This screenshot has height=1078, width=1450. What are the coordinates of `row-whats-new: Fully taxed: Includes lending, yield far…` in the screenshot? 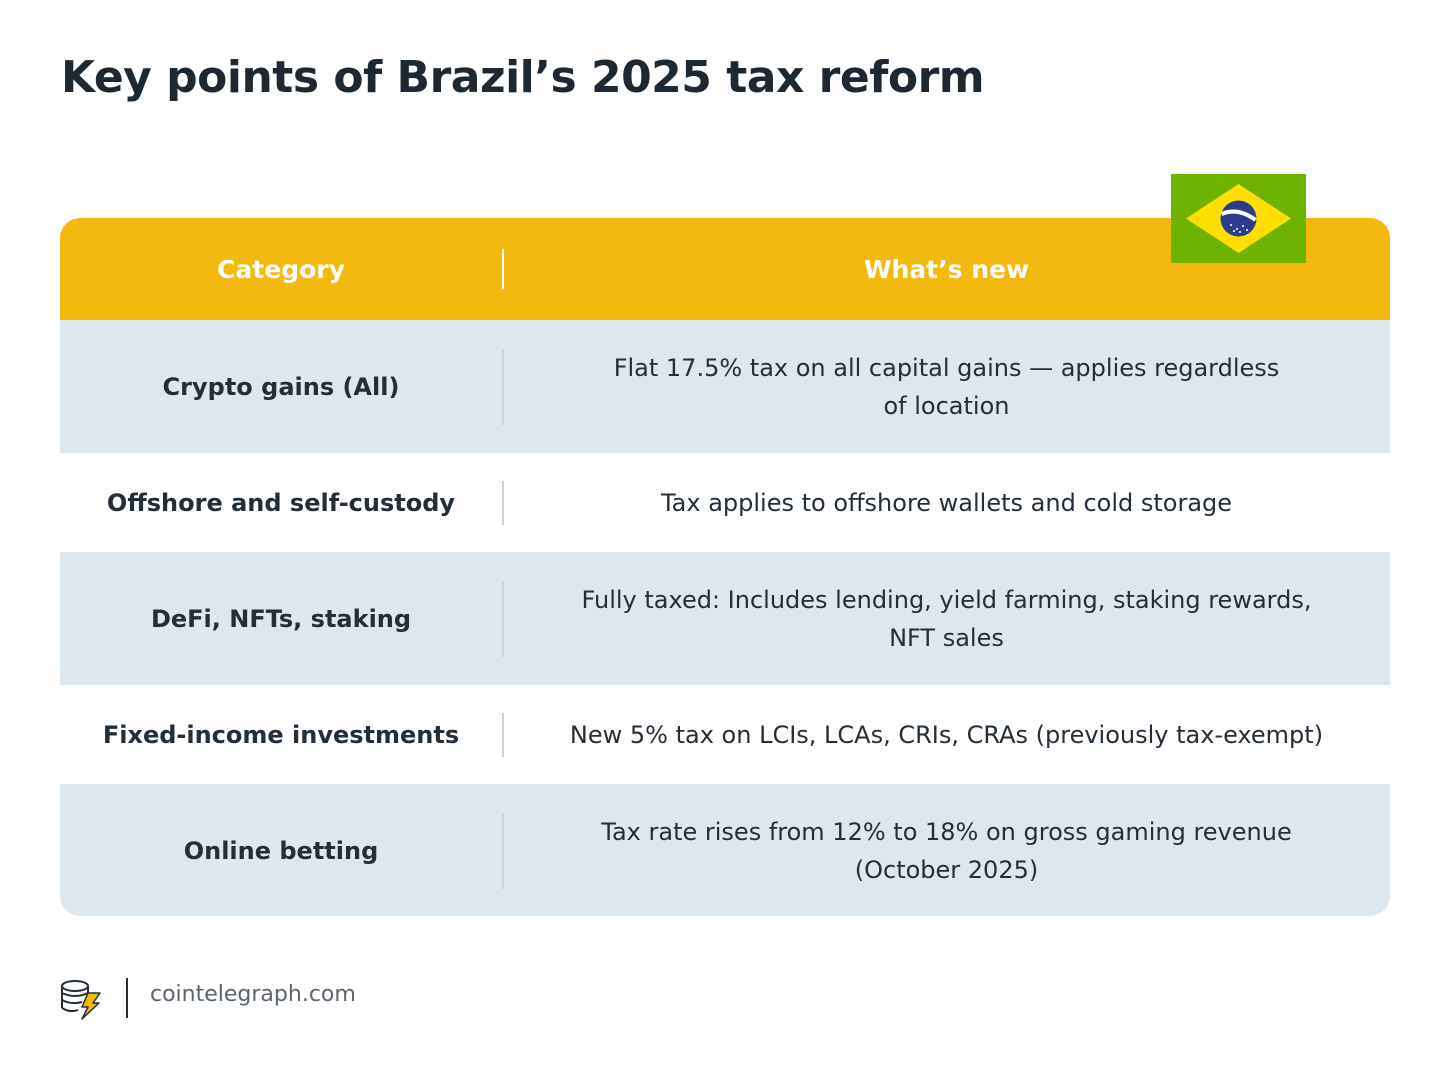 It's located at (946, 618).